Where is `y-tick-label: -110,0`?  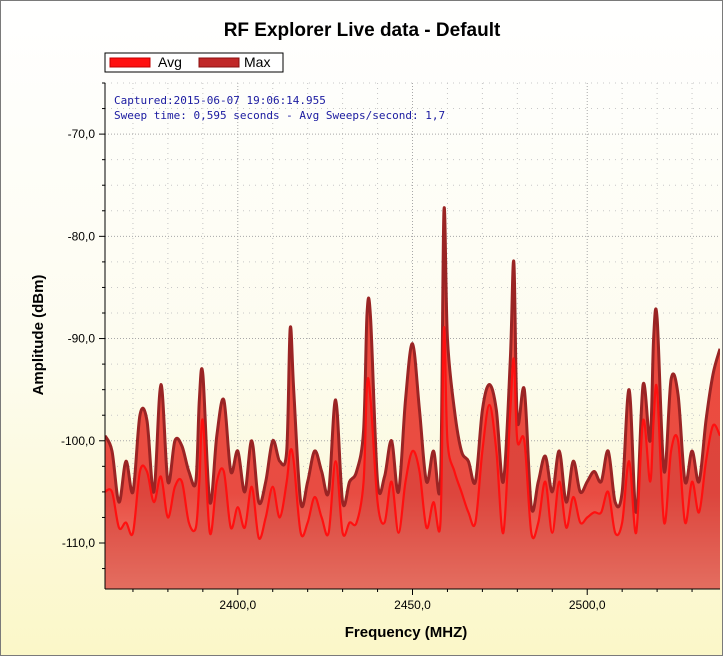
y-tick-label: -110,0 is located at coordinates (78, 543).